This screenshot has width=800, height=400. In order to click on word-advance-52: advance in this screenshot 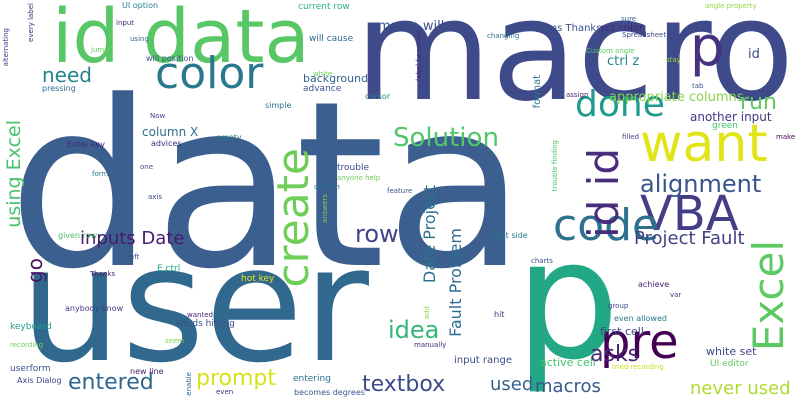, I will do `click(322, 89)`.